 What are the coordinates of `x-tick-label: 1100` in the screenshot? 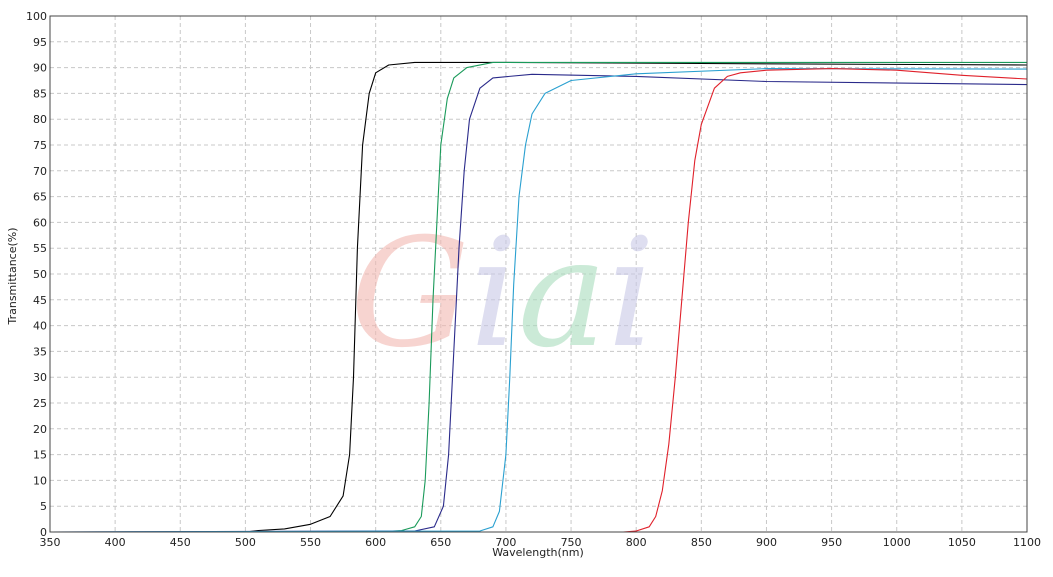 It's located at (1027, 542).